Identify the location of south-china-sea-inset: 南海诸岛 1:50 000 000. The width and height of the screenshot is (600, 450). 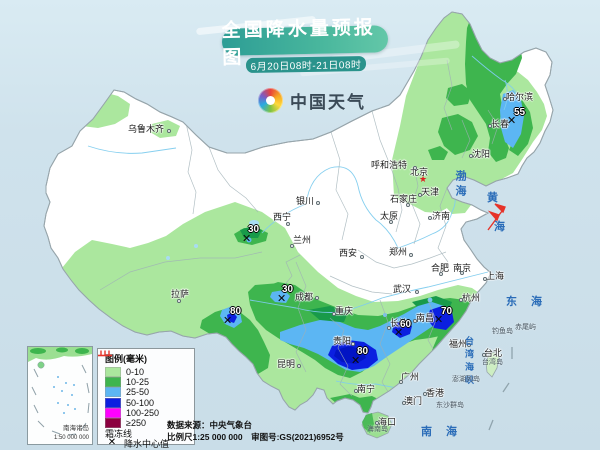
(60, 395).